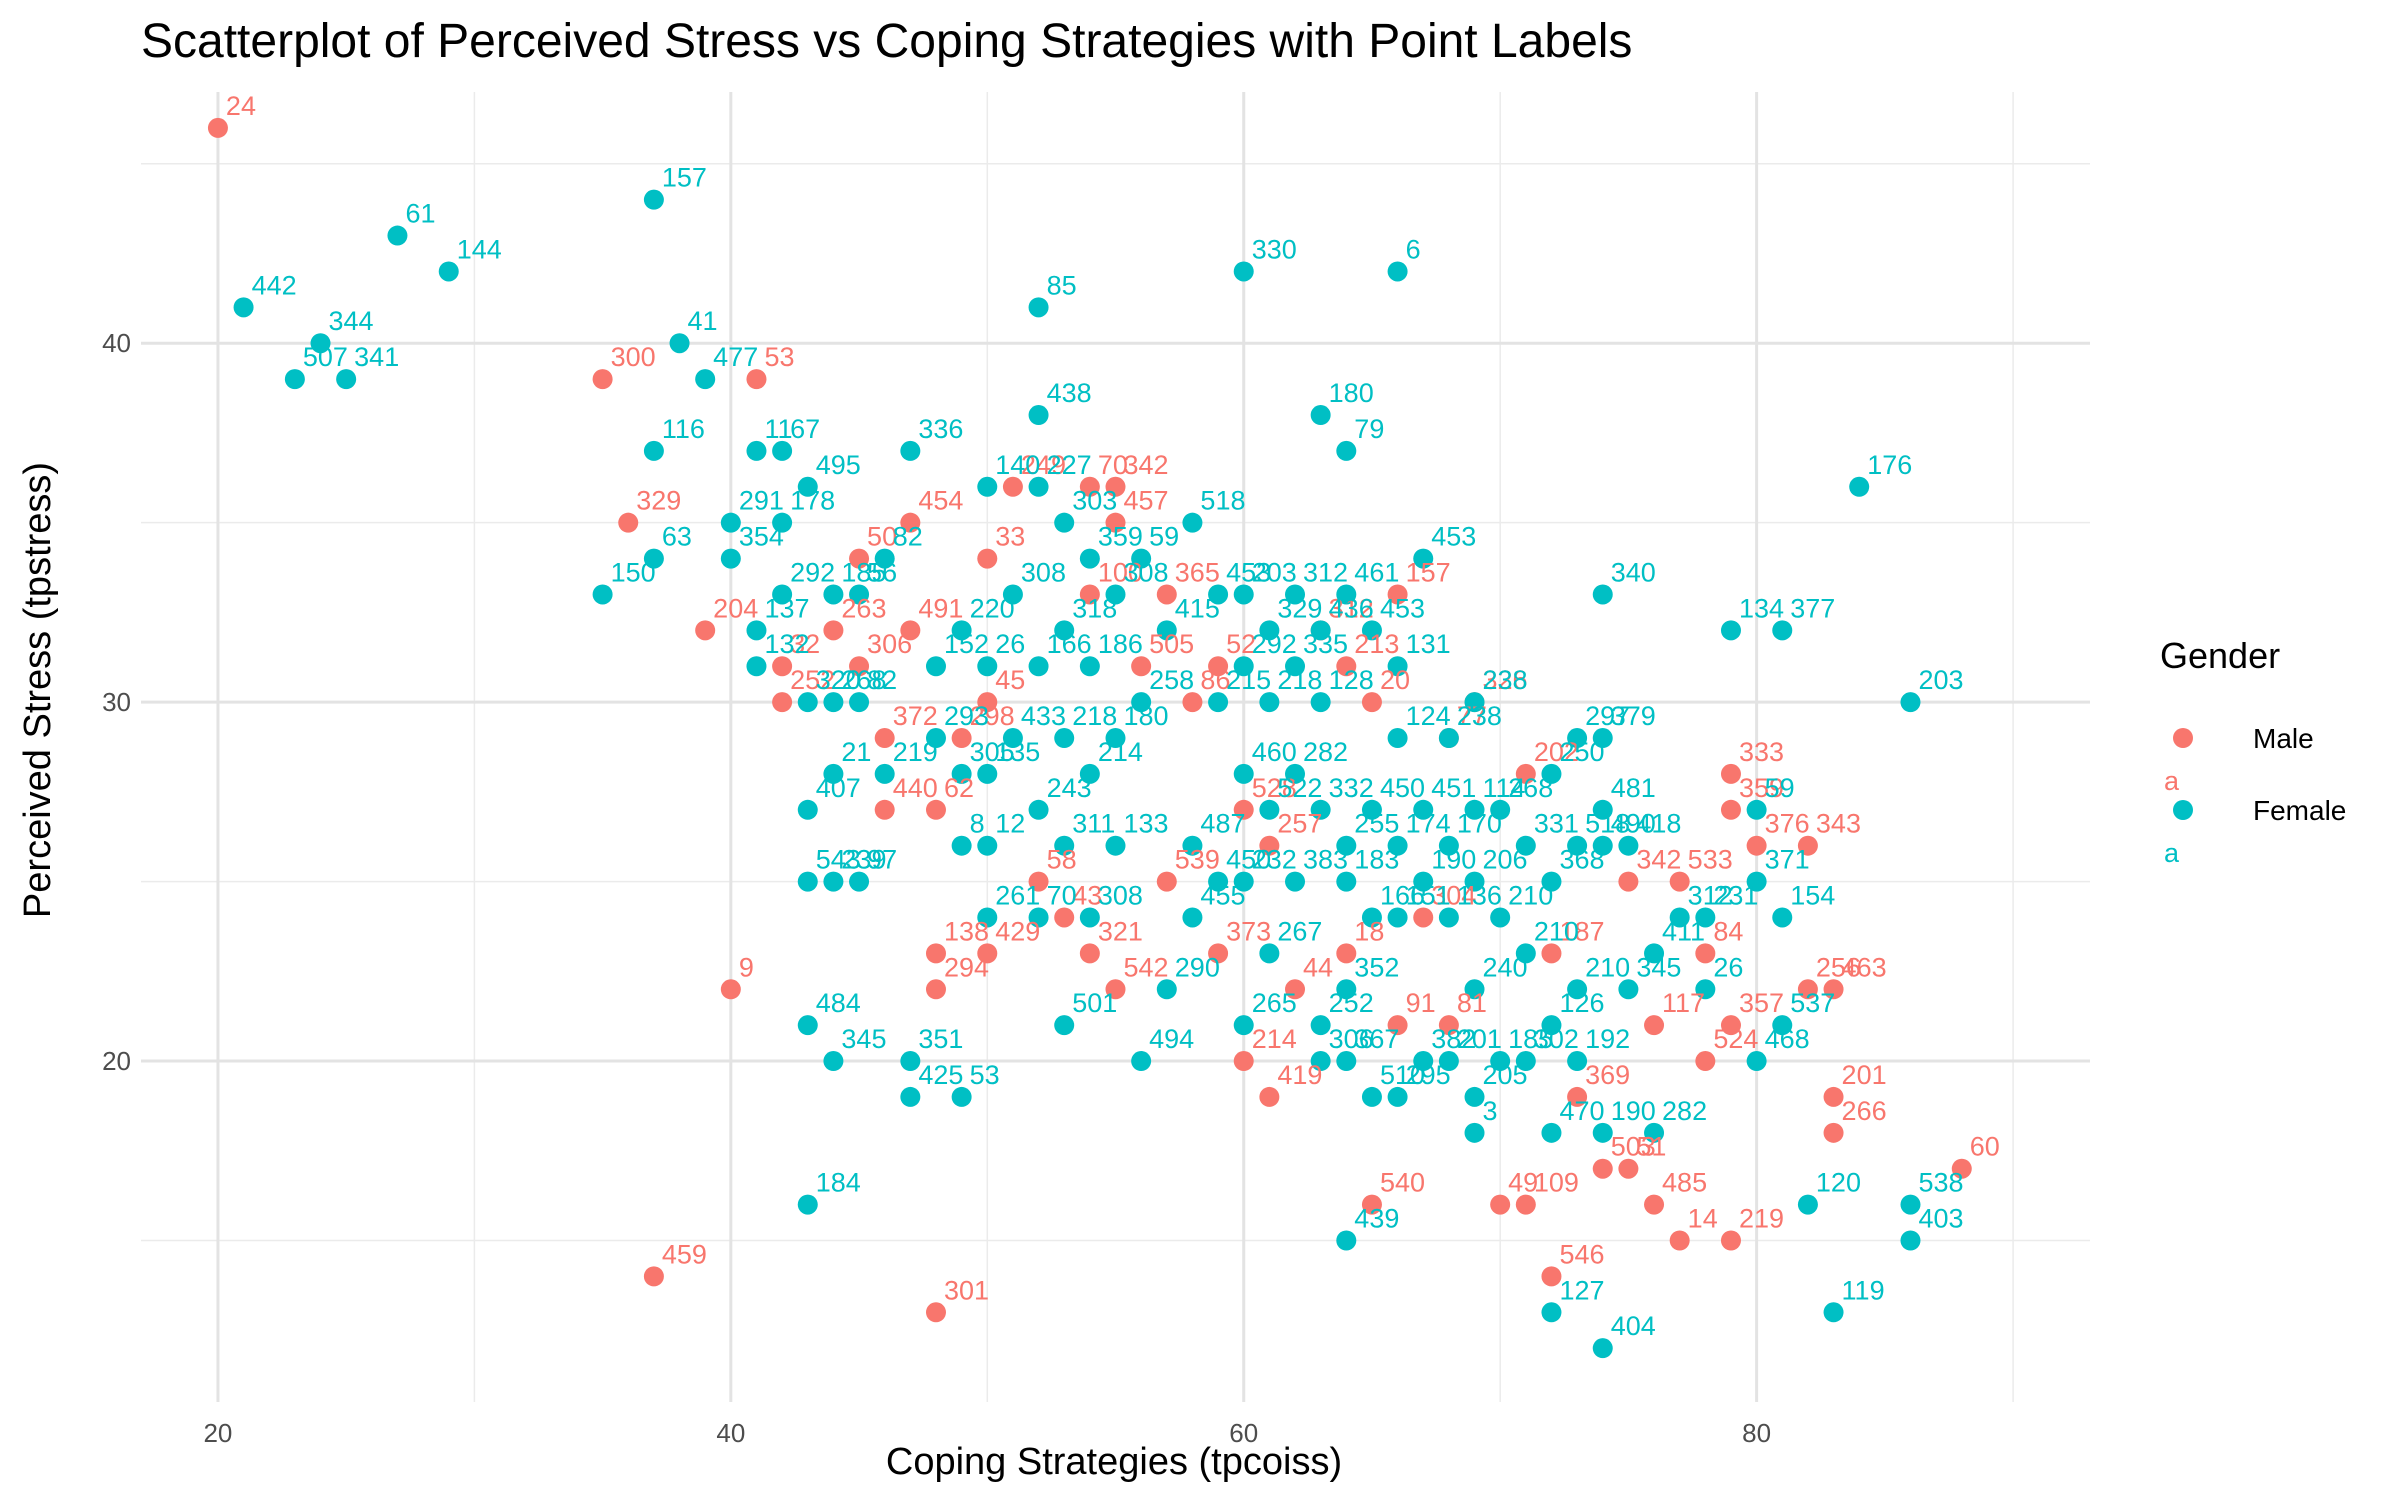 The image size is (2400, 1500). What do you see at coordinates (1376, 967) in the screenshot?
I see `point-label-female: 352` at bounding box center [1376, 967].